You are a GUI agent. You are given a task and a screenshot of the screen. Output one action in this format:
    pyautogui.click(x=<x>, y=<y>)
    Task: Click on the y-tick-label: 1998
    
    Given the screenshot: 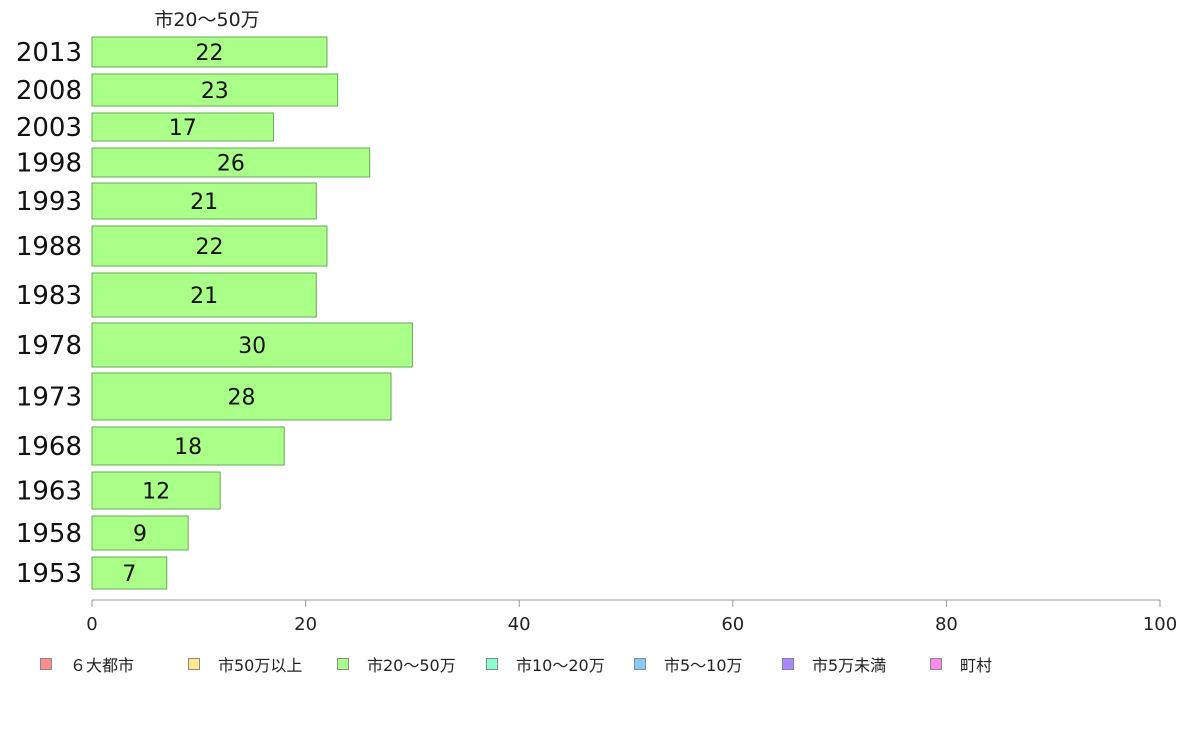 What is the action you would take?
    pyautogui.click(x=49, y=164)
    